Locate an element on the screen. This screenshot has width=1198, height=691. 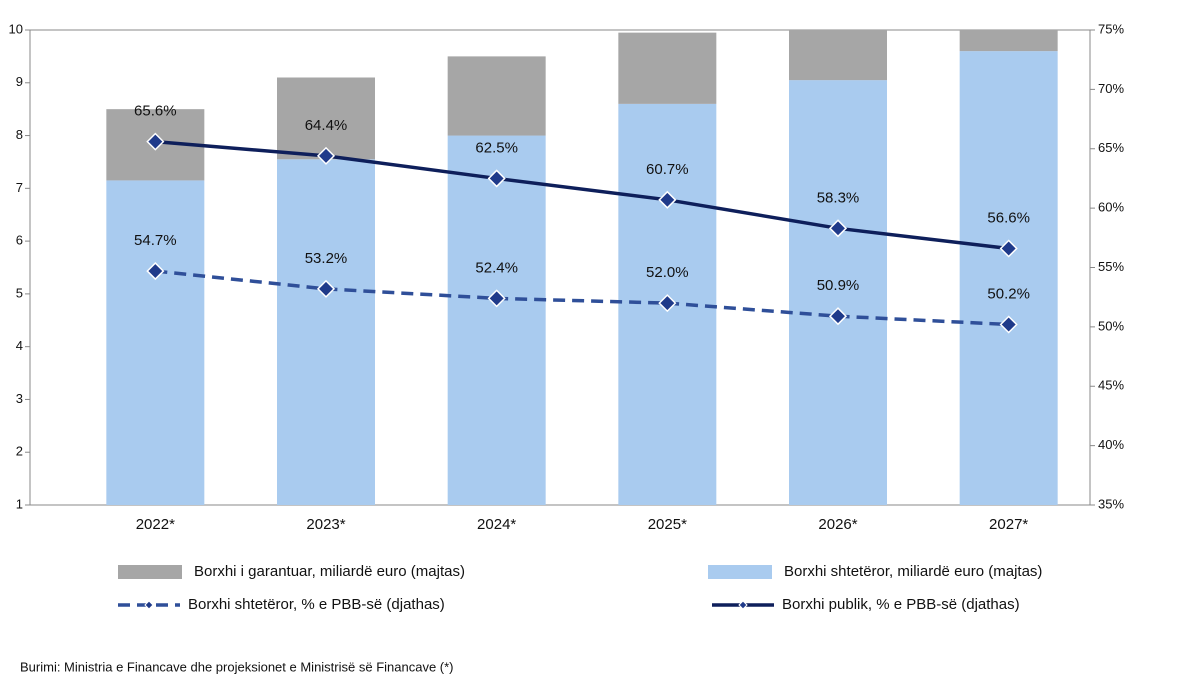
y2-tick-label: 45% is located at coordinates (1111, 385).